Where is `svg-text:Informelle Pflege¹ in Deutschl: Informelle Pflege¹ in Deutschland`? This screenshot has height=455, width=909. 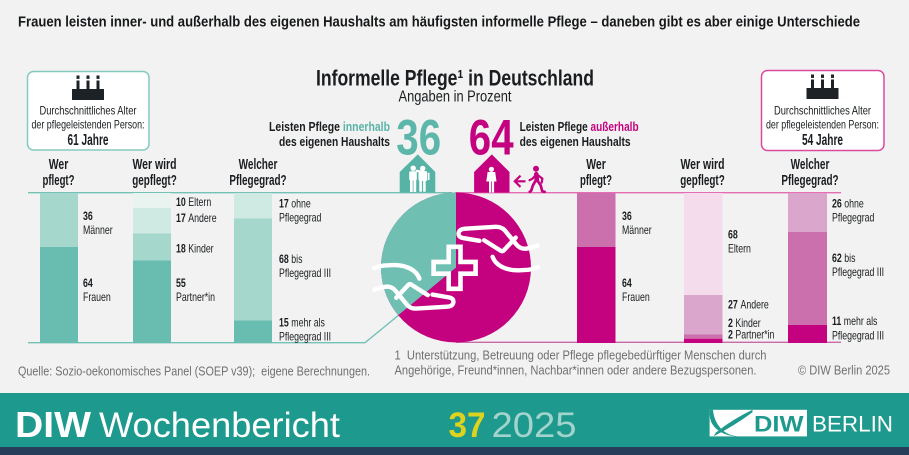 svg-text:Informelle Pflege¹ in Deutschl: Informelle Pflege¹ in Deutschland is located at coordinates (455, 78).